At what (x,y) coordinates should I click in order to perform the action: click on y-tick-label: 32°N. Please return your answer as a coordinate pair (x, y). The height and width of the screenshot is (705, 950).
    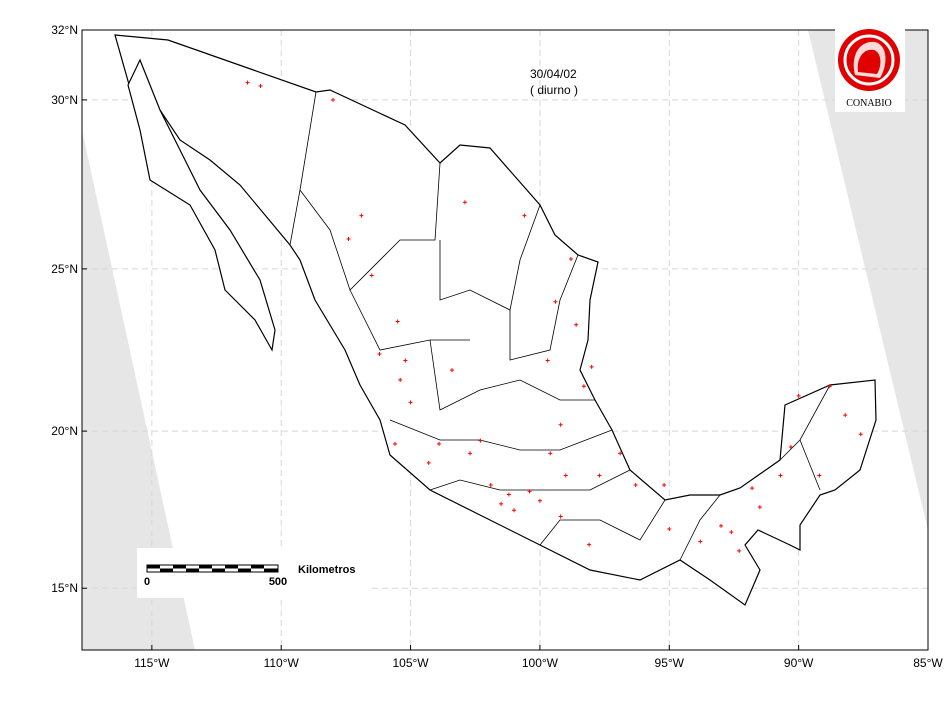
    Looking at the image, I should click on (64, 30).